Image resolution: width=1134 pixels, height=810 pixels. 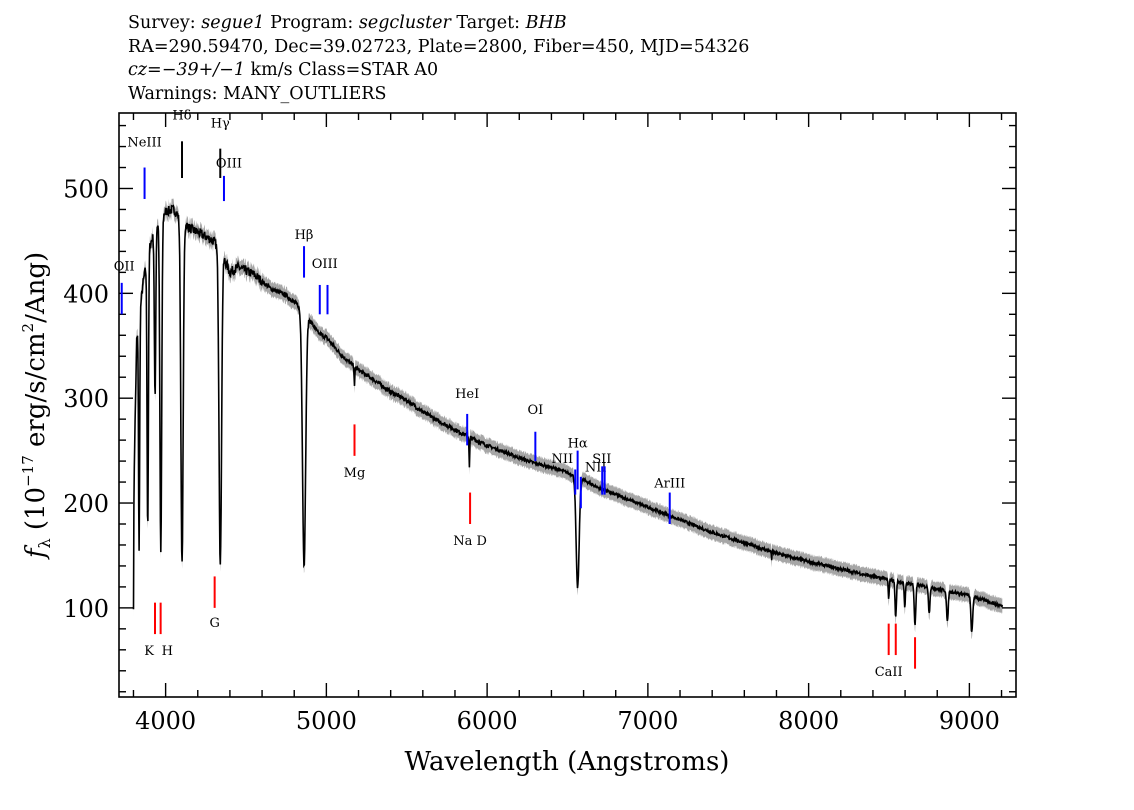 I want to click on y-axis-units-c: /Ang), so click(x=36, y=287).